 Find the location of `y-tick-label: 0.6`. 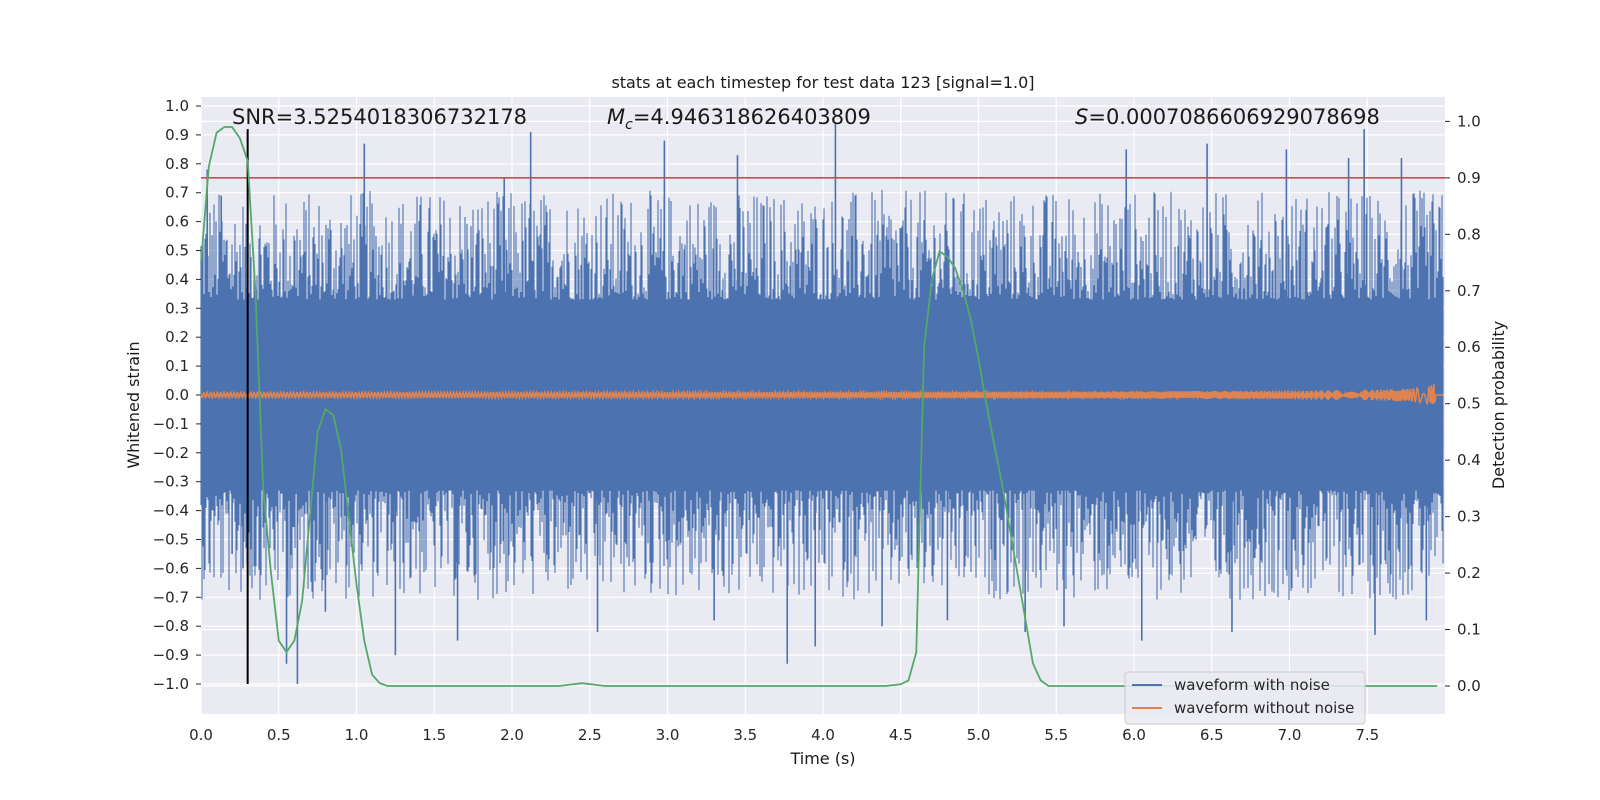

y-tick-label: 0.6 is located at coordinates (177, 222).